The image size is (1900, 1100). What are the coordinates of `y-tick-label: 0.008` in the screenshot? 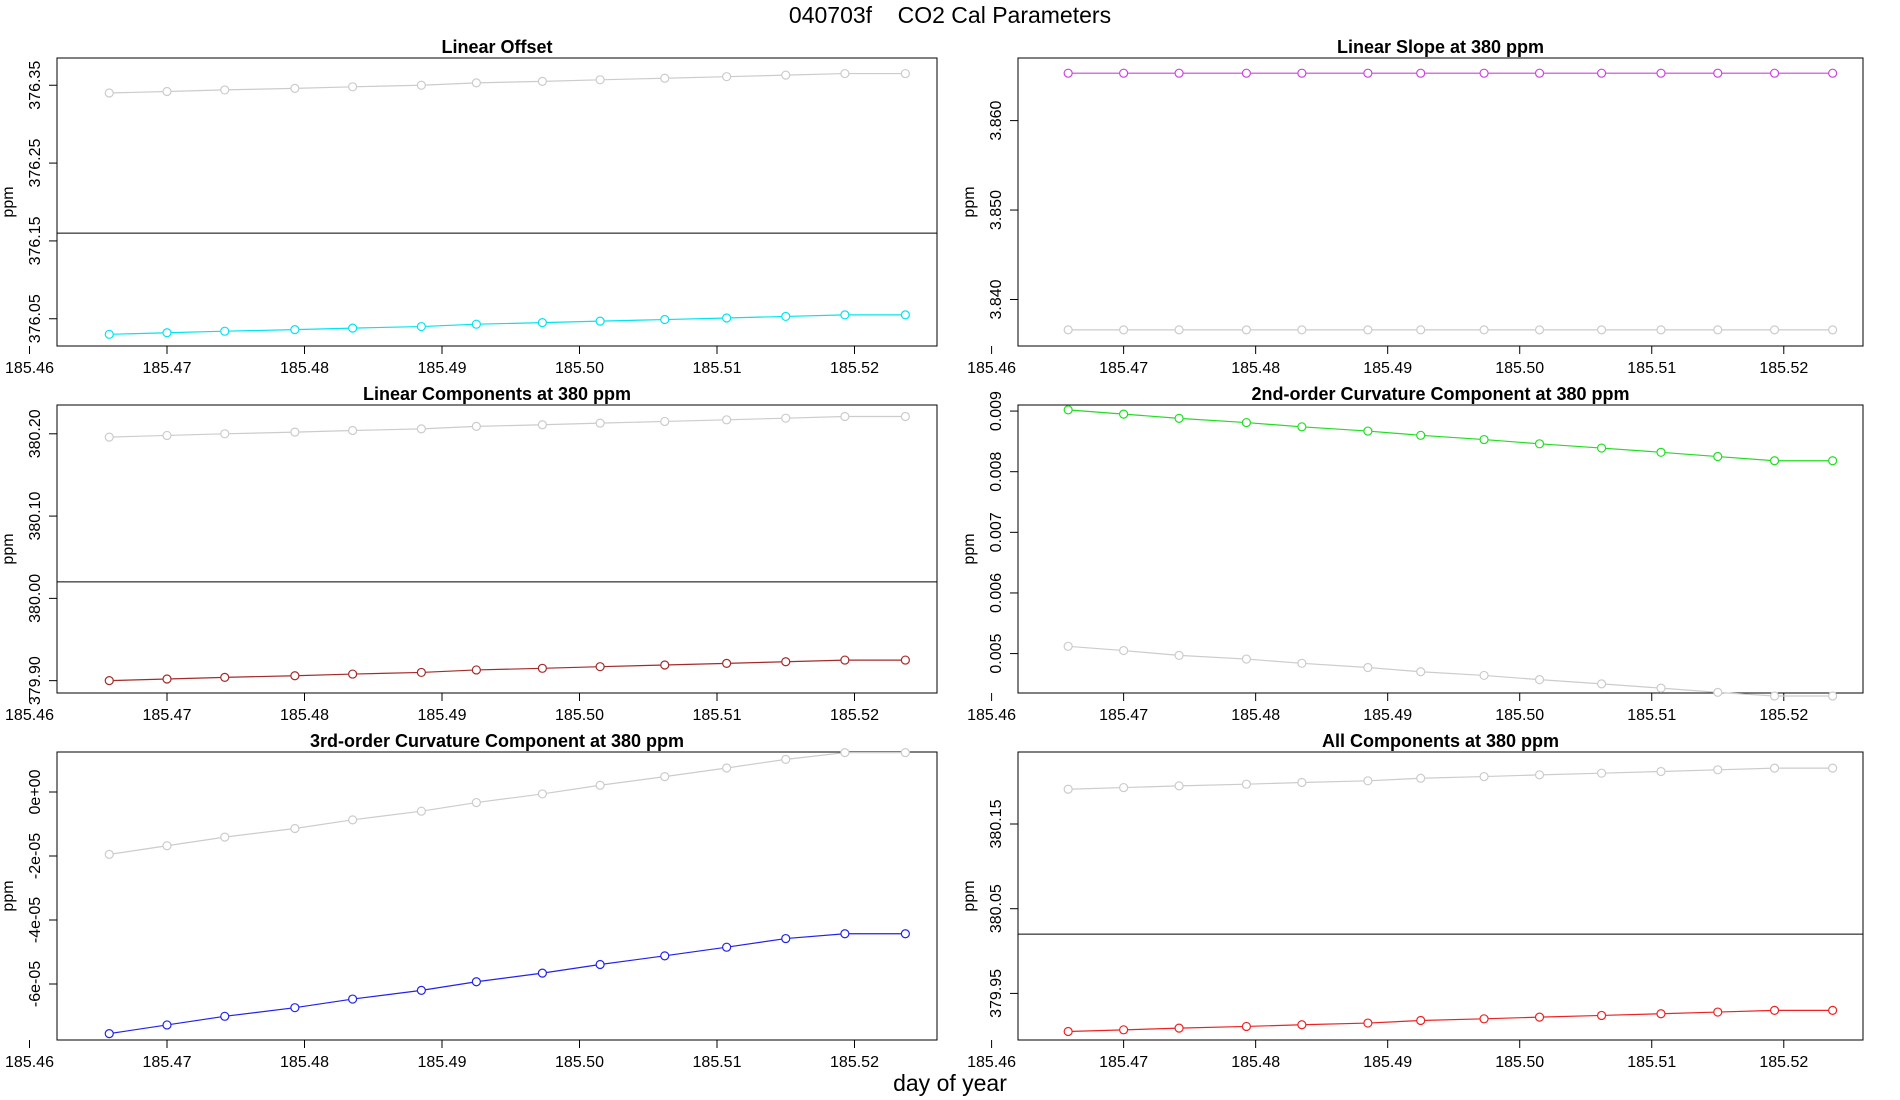 It's located at (996, 472).